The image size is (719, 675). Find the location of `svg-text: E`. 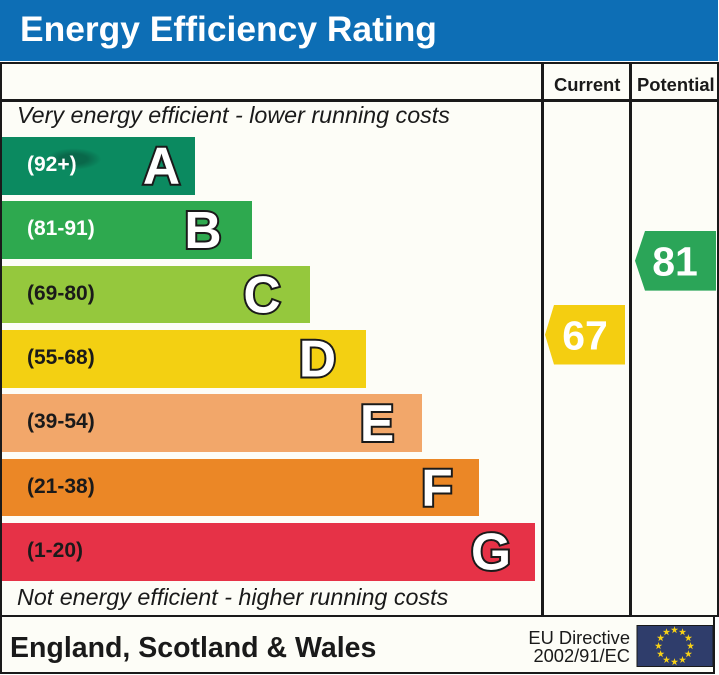

svg-text: E is located at coordinates (377, 423).